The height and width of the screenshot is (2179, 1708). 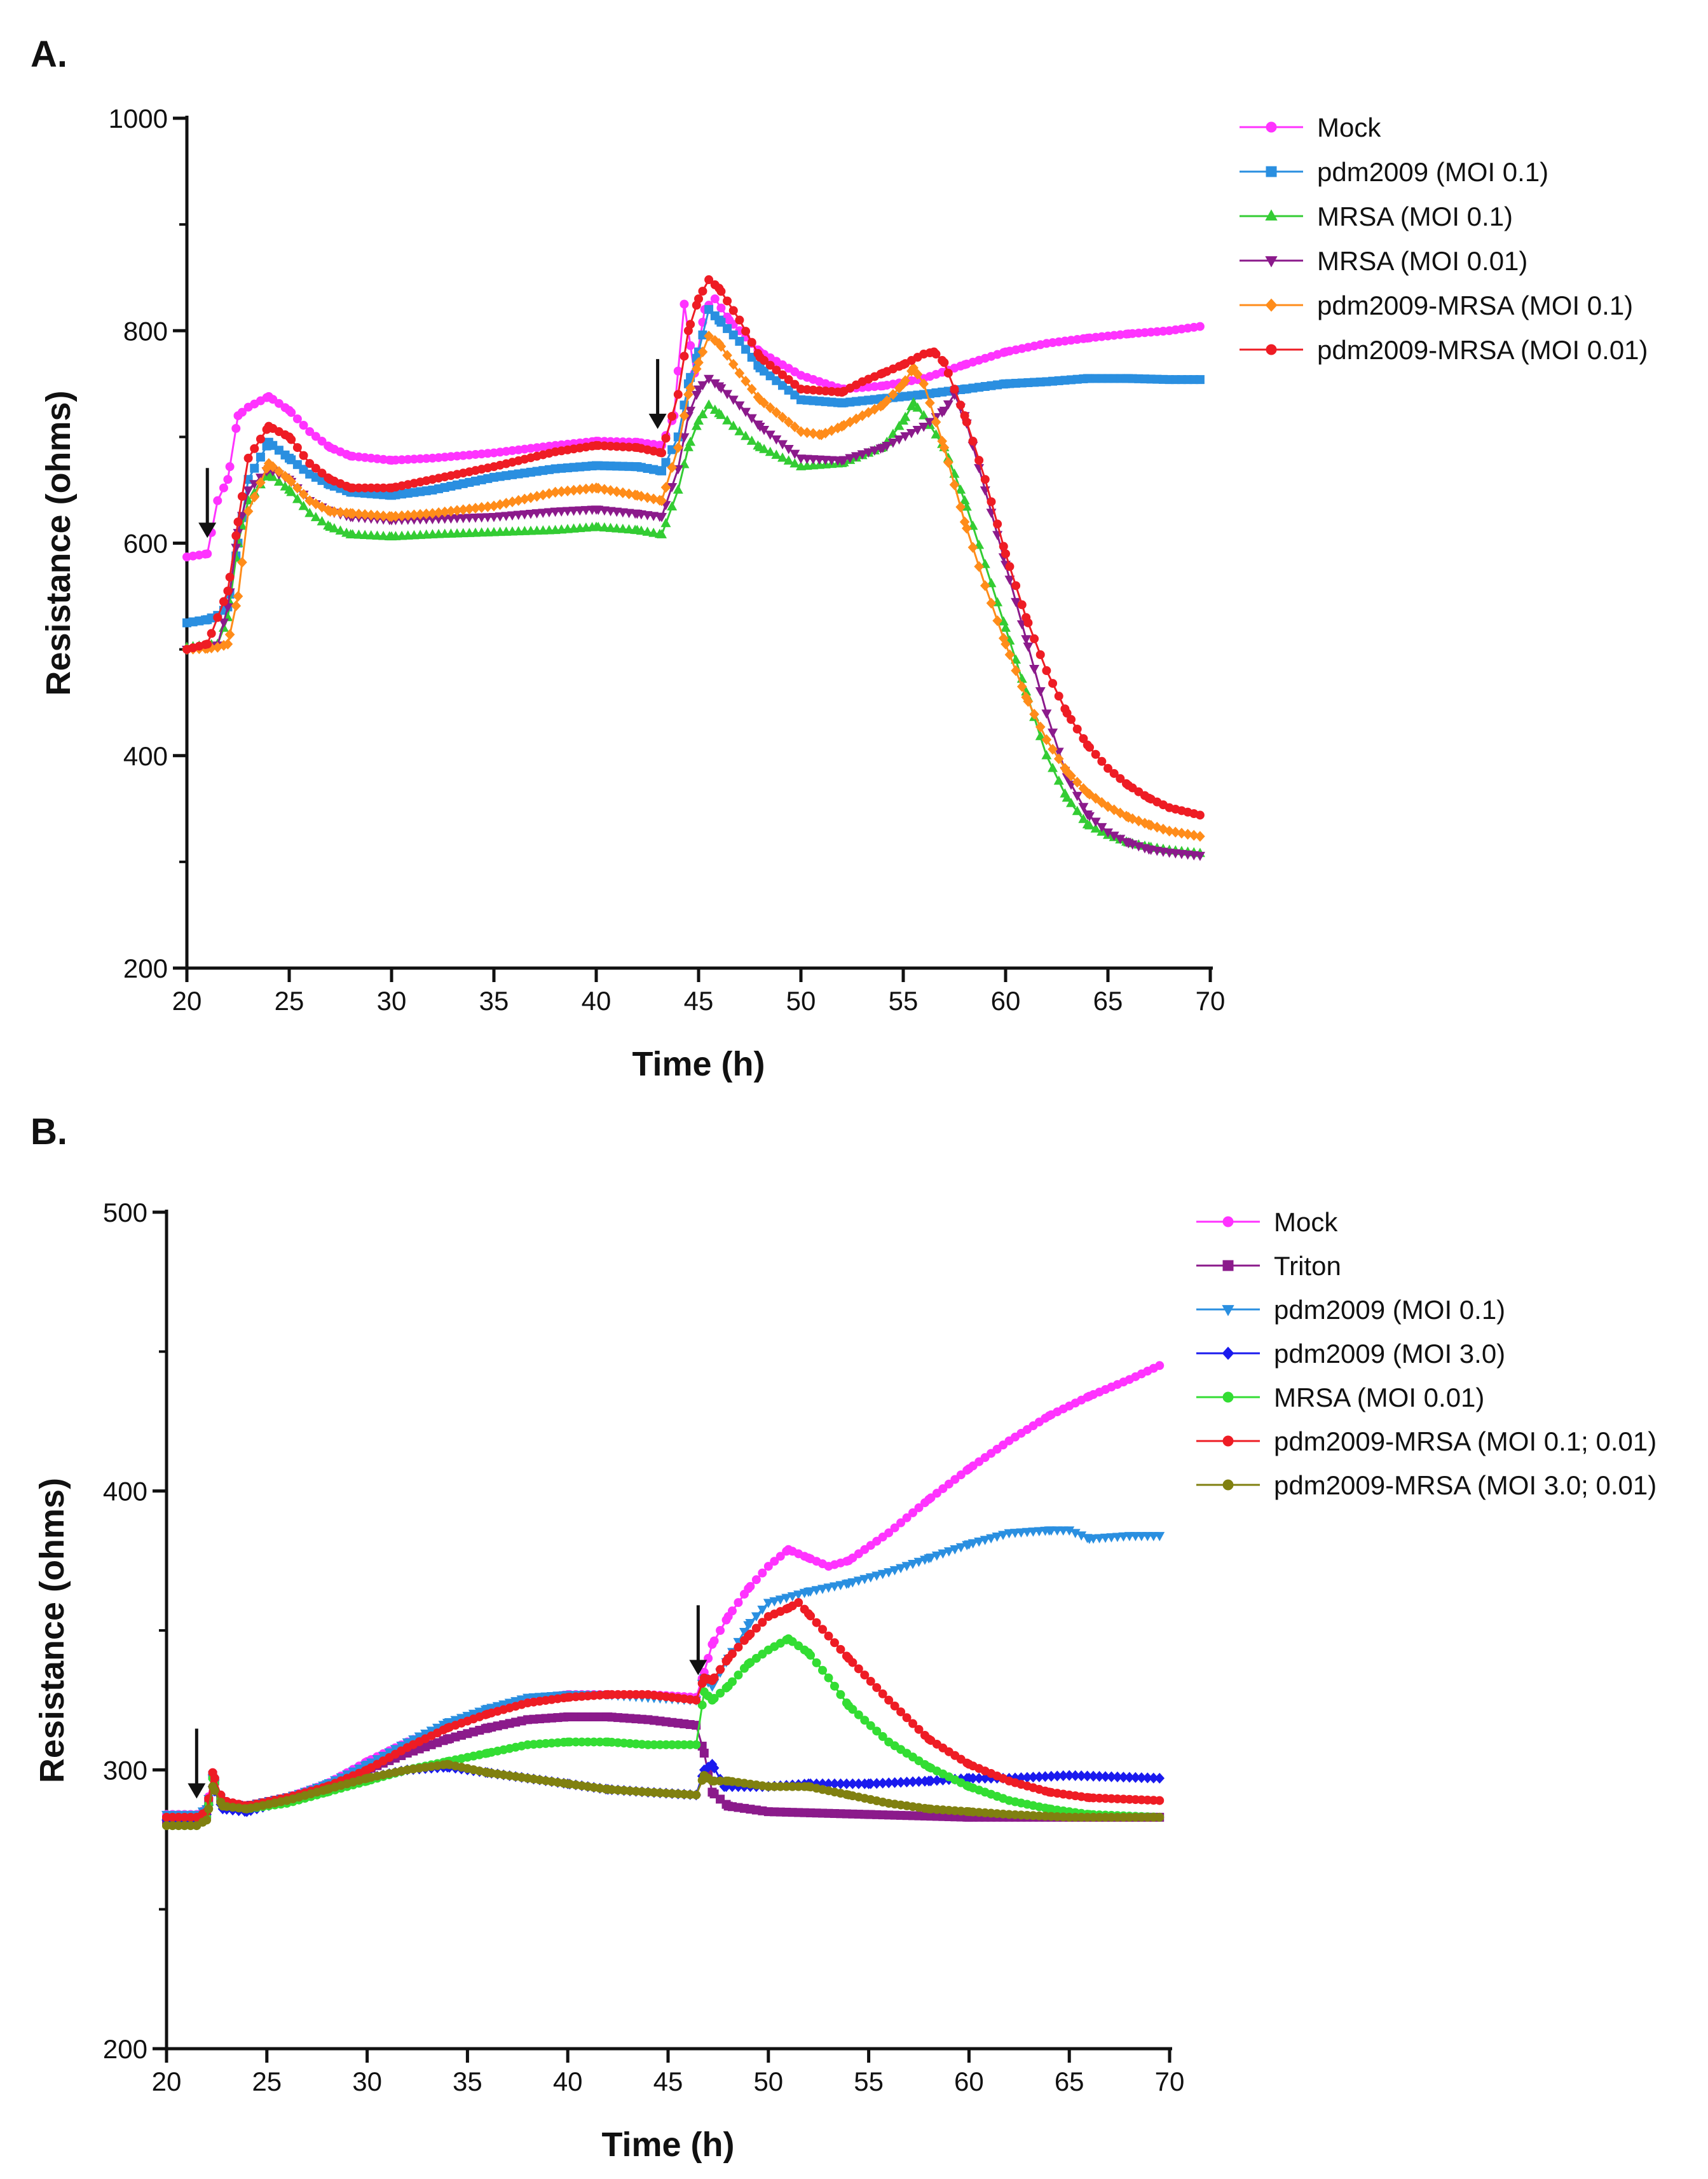 I want to click on legend-item: pdm2009-MRSA (MOI 0.01), so click(x=1444, y=350).